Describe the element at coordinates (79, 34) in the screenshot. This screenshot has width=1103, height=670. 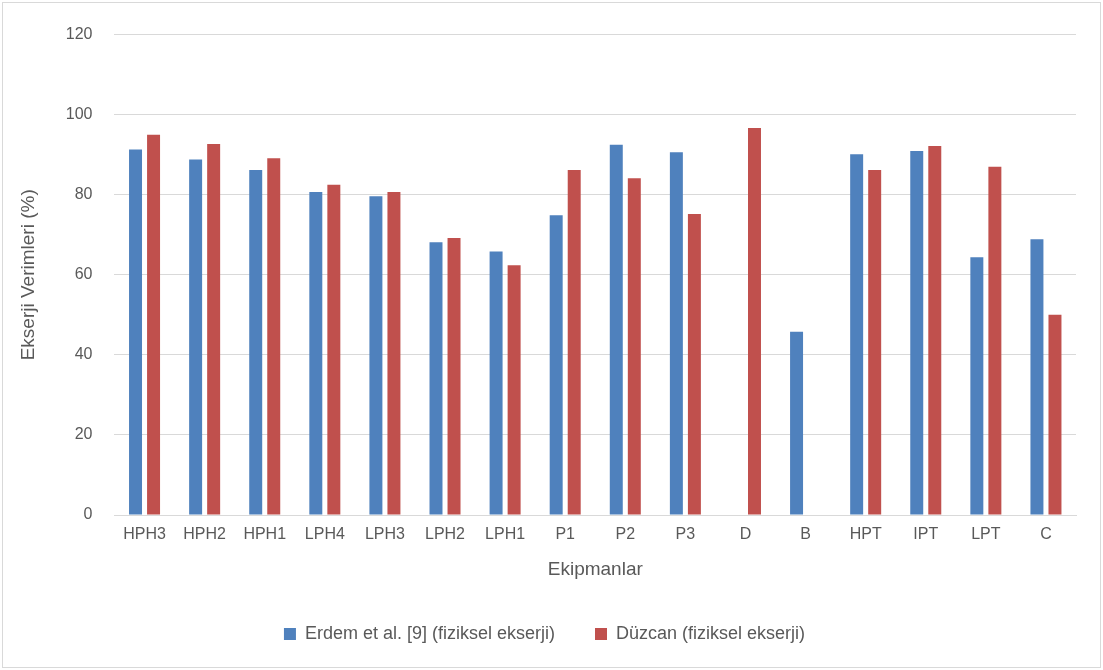
I see `y-tick-label: 120` at that location.